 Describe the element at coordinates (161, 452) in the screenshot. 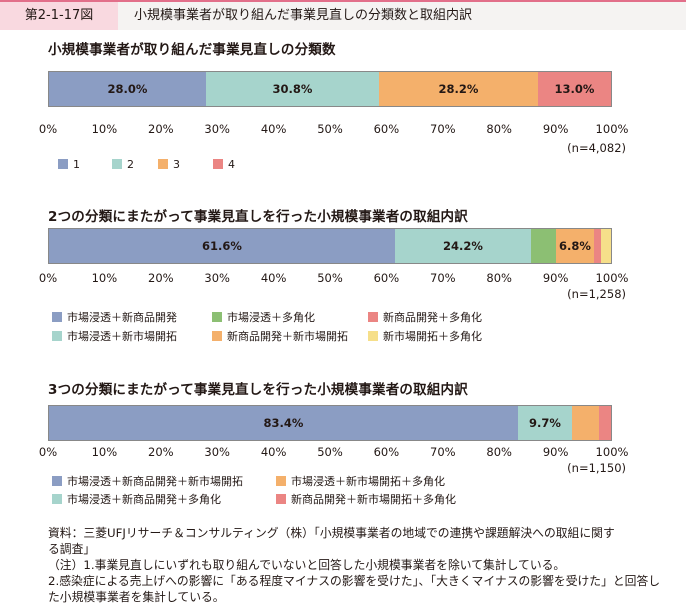

I see `chart3-tick-label: 20%` at that location.